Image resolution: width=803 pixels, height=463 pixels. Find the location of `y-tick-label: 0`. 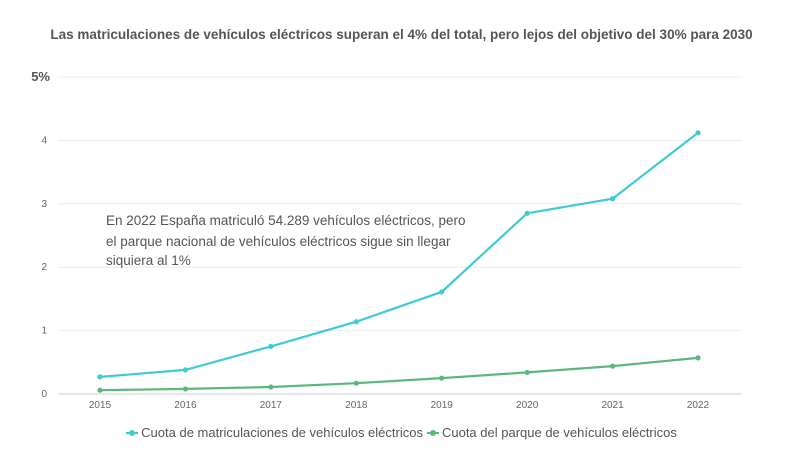

y-tick-label: 0 is located at coordinates (44, 394).